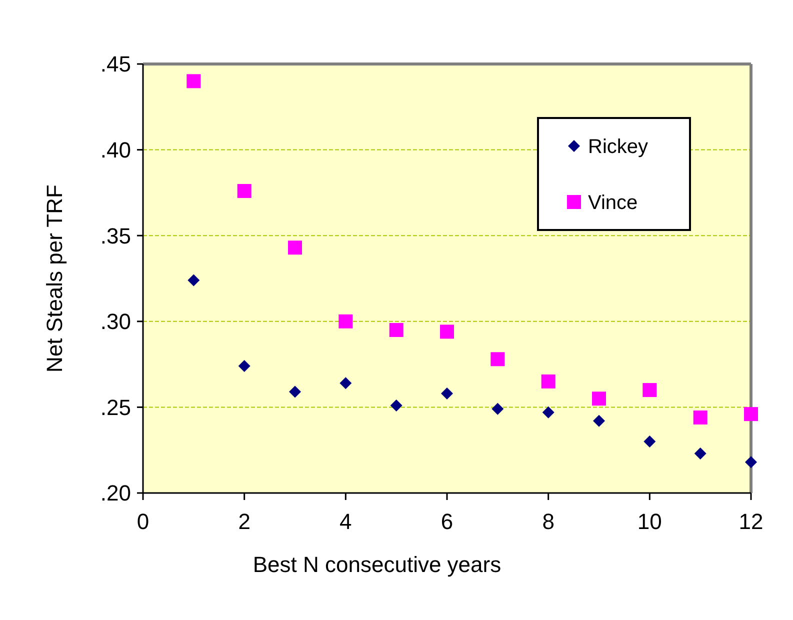 This screenshot has width=793, height=620. Describe the element at coordinates (377, 564) in the screenshot. I see `x-axis-title: Best N consecutive years` at that location.